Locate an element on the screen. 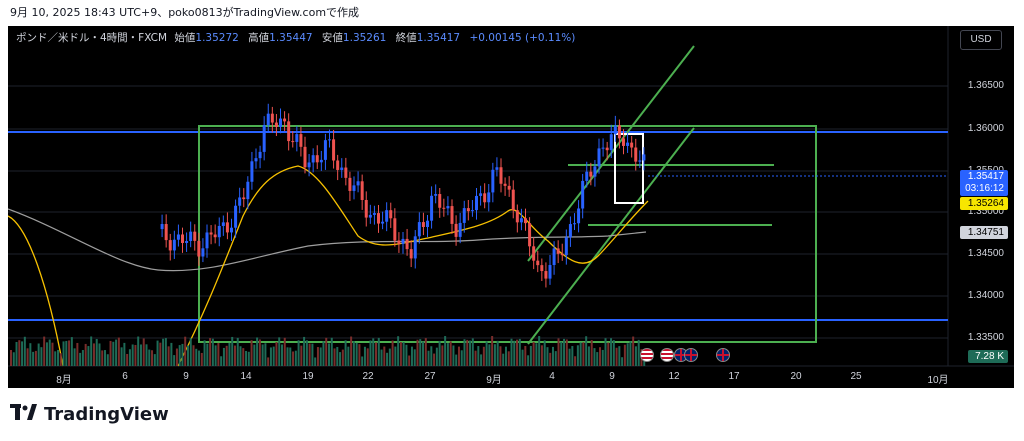  current-price-tag: 1.35417 03:16:12 is located at coordinates (984, 183).